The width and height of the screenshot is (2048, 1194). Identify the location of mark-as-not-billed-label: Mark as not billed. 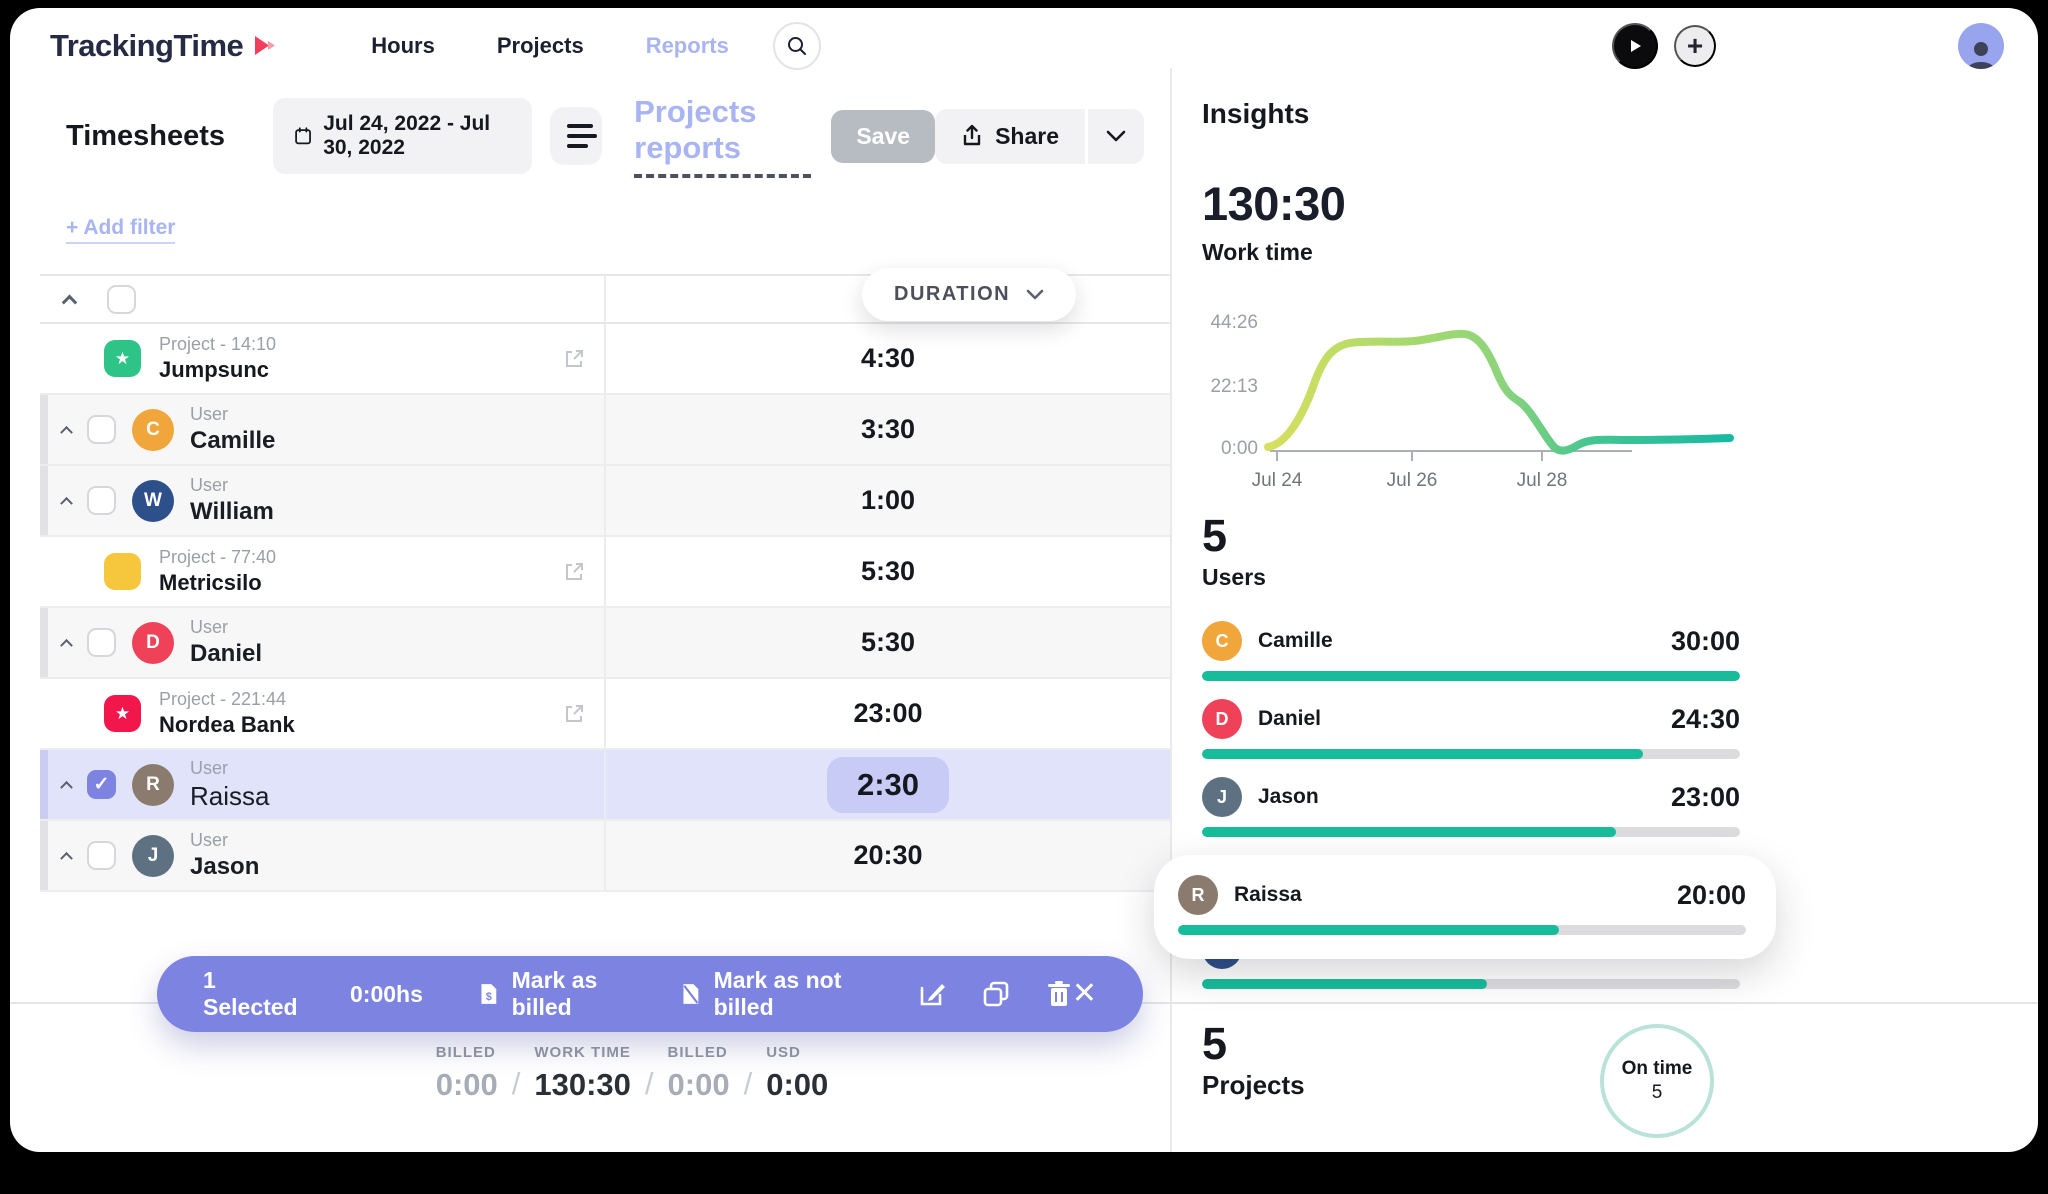
(777, 993).